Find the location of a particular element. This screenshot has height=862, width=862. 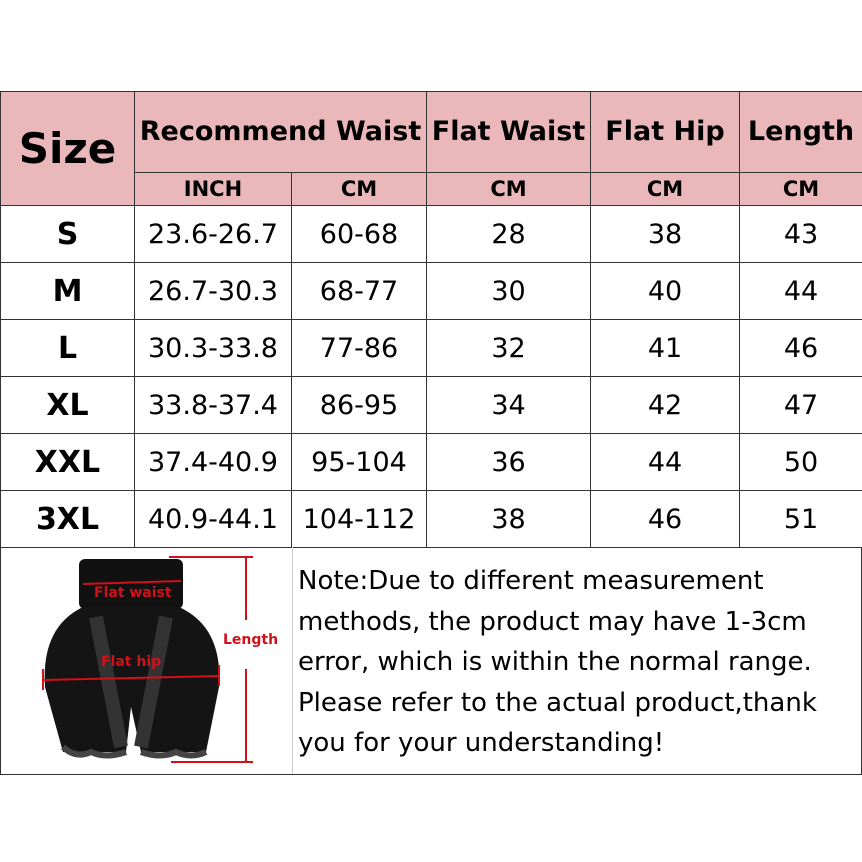

value-cell: 28 is located at coordinates (508, 234).